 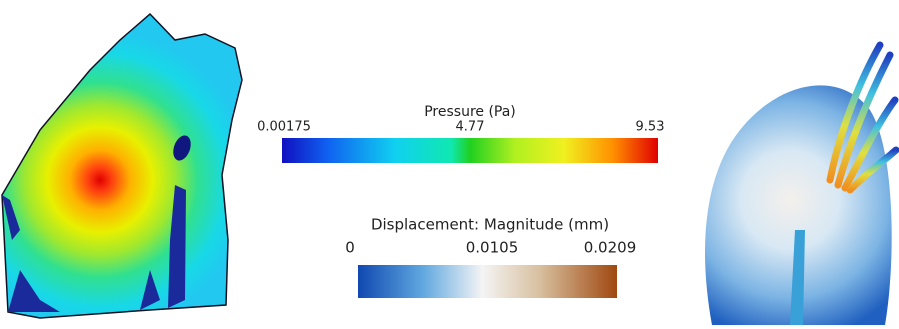 I want to click on legend-tick: 0, so click(x=350, y=248).